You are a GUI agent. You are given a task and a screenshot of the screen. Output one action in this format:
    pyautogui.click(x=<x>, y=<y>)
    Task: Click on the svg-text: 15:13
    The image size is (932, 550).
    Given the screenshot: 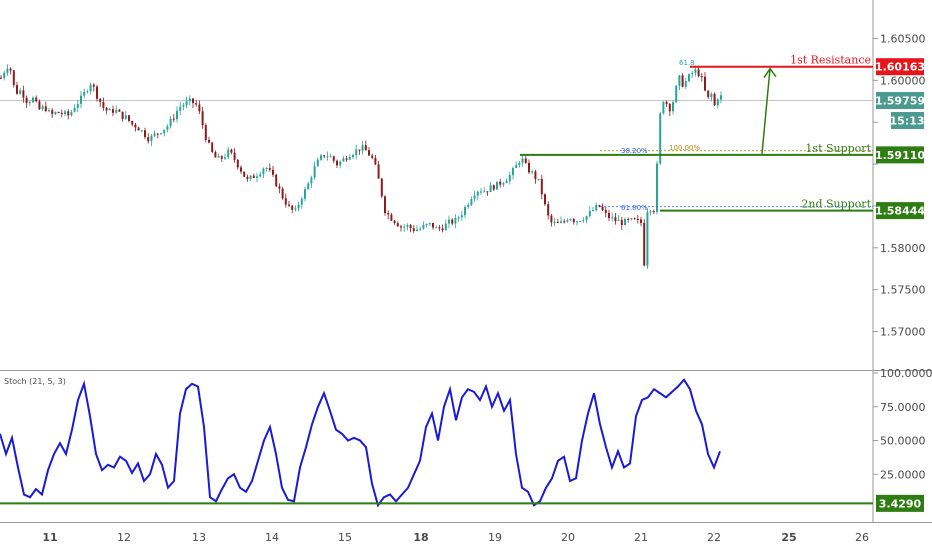 What is the action you would take?
    pyautogui.click(x=906, y=121)
    